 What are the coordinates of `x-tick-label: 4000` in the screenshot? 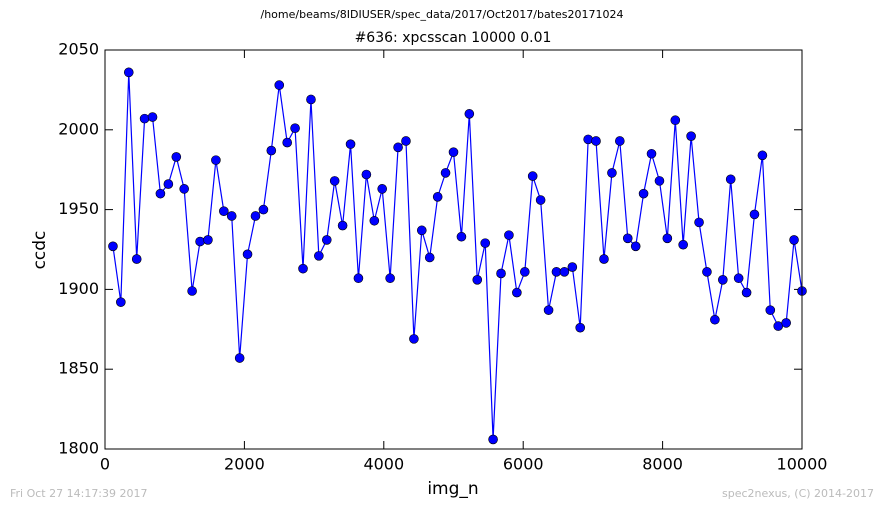 It's located at (383, 464).